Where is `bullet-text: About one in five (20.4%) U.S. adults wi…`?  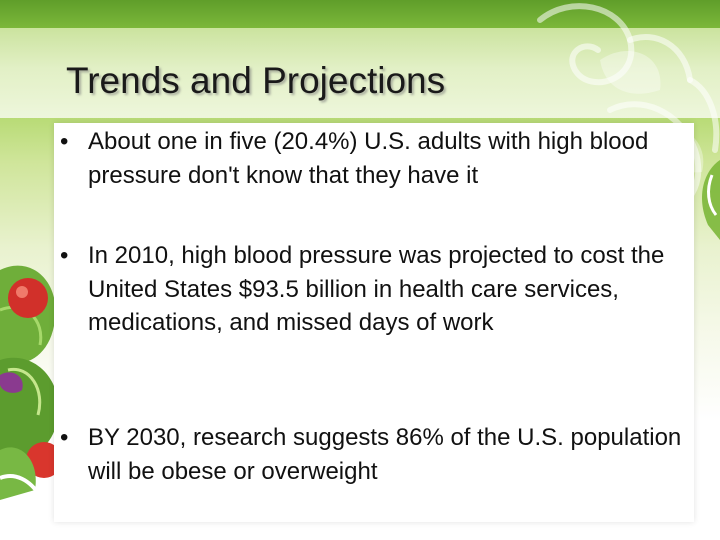
bullet-text: About one in five (20.4%) U.S. adults wi… is located at coordinates (368, 158).